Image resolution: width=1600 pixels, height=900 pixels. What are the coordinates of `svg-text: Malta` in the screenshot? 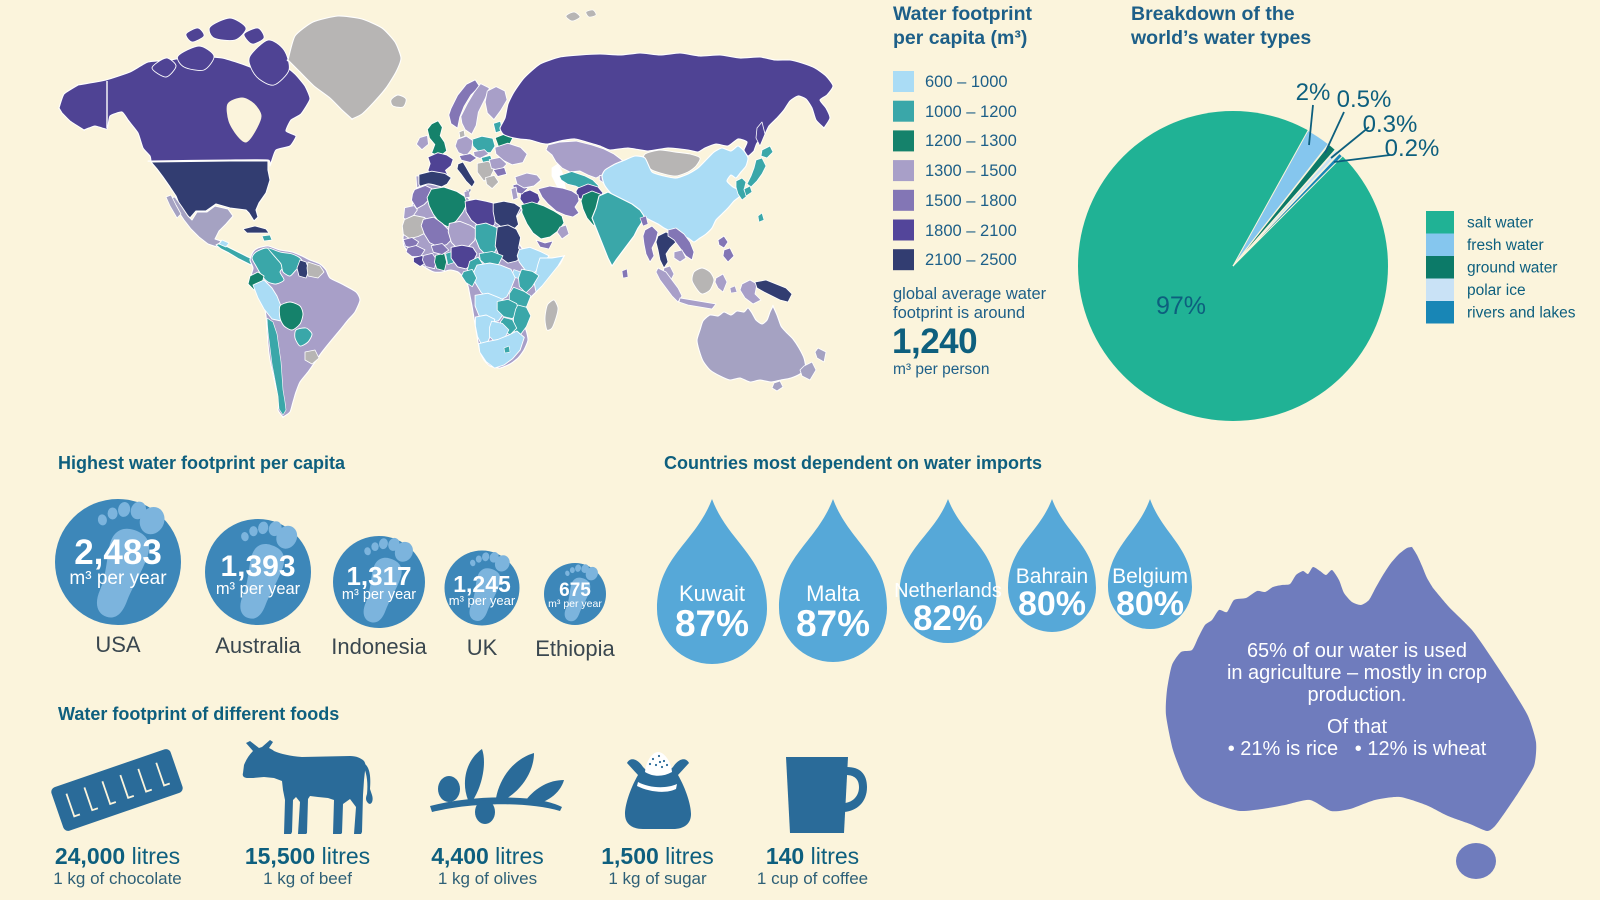 It's located at (833, 593).